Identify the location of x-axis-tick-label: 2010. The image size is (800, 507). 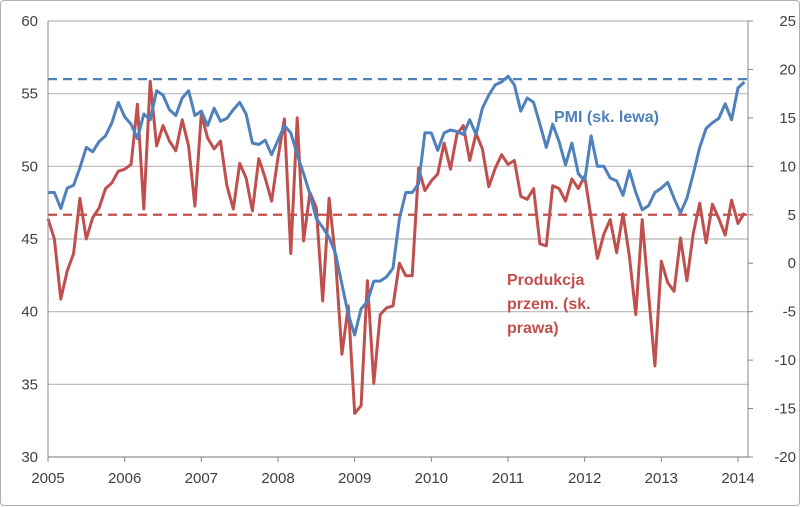
(431, 478).